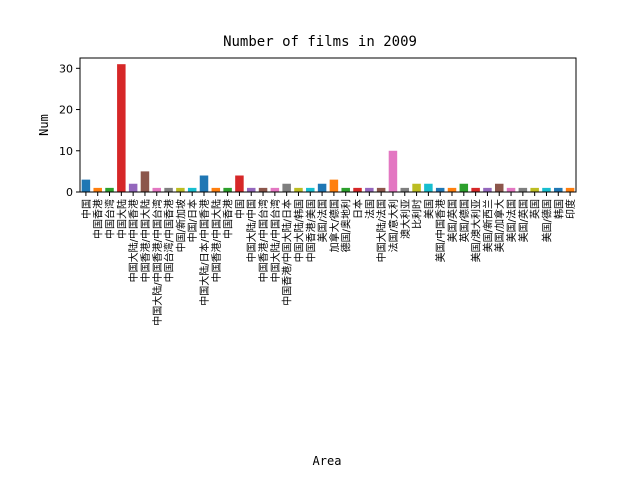  I want to click on x-tick-label: 中国大陆/中国台湾, so click(275, 240).